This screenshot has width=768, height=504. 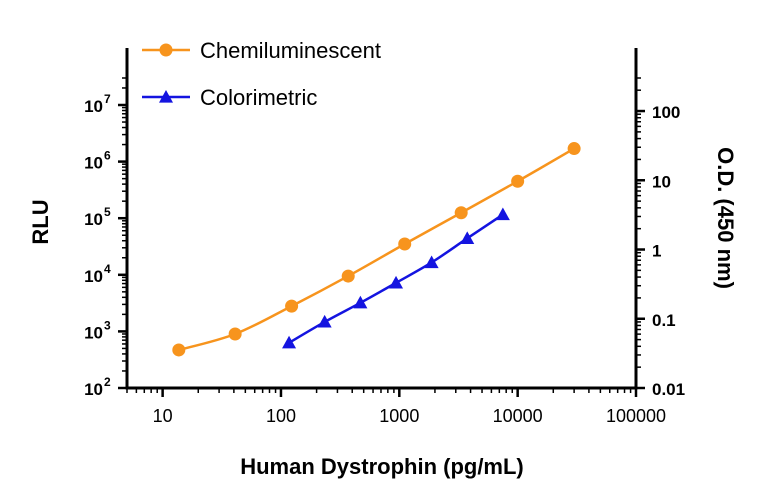 I want to click on y-tick-exponent: 7, so click(x=107, y=99).